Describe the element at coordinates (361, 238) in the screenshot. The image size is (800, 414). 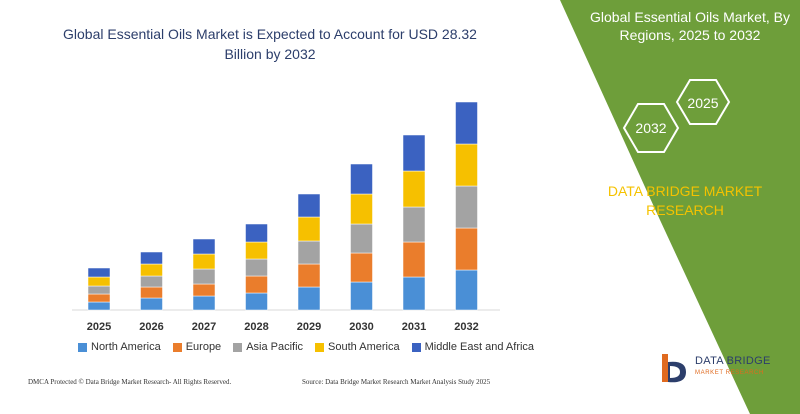
I see `bar-2030-asia-pacific` at that location.